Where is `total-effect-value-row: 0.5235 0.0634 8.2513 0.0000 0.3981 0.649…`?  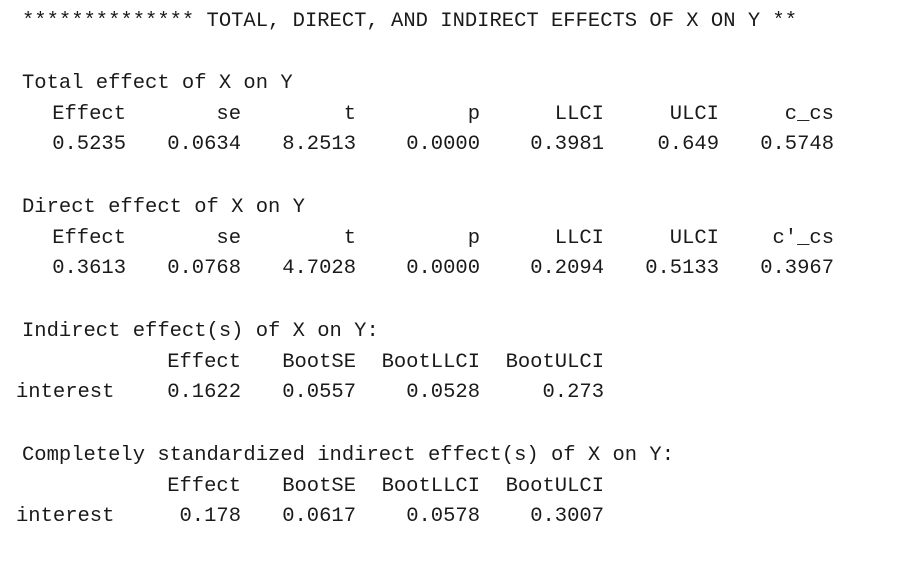
total-effect-value-row: 0.5235 0.0634 8.2513 0.0000 0.3981 0.649… is located at coordinates (452, 145).